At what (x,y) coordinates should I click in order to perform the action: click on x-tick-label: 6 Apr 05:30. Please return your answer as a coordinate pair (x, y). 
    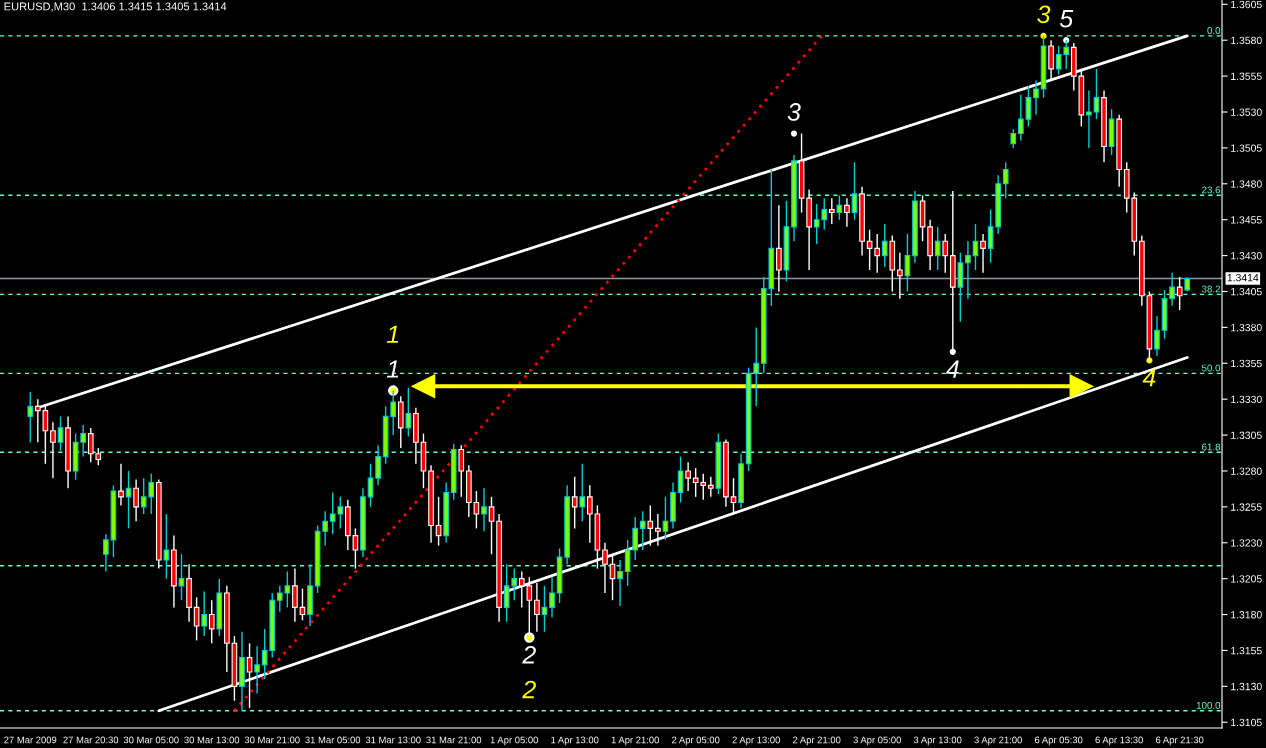
    Looking at the image, I should click on (1058, 741).